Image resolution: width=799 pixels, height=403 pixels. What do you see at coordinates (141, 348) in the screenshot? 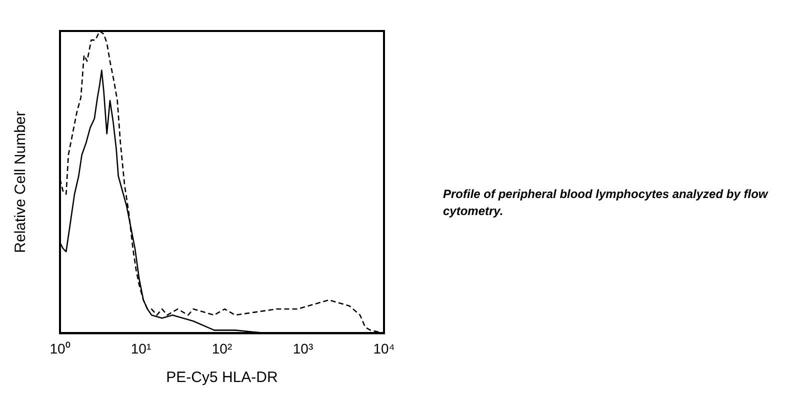
I see `x-tick-label: 10¹` at bounding box center [141, 348].